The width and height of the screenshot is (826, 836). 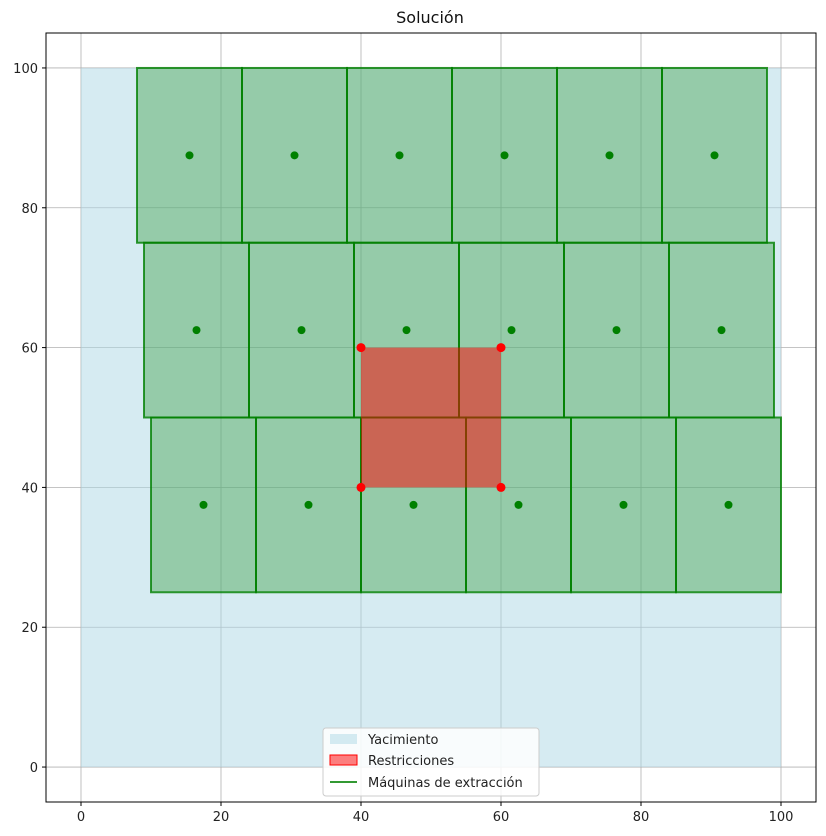 What do you see at coordinates (430, 17) in the screenshot?
I see `chart-title: Solución` at bounding box center [430, 17].